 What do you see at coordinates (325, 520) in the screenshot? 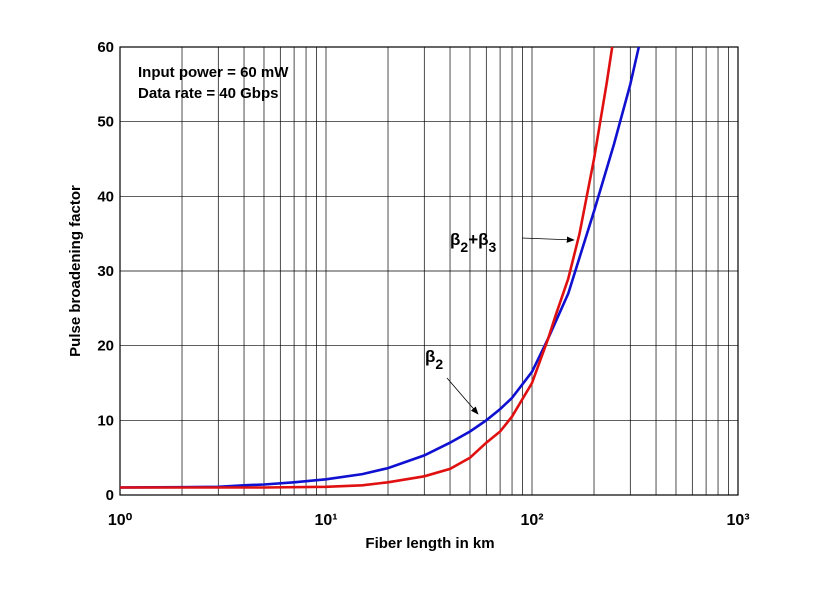
I see `x-tick-label: 10¹` at bounding box center [325, 520].